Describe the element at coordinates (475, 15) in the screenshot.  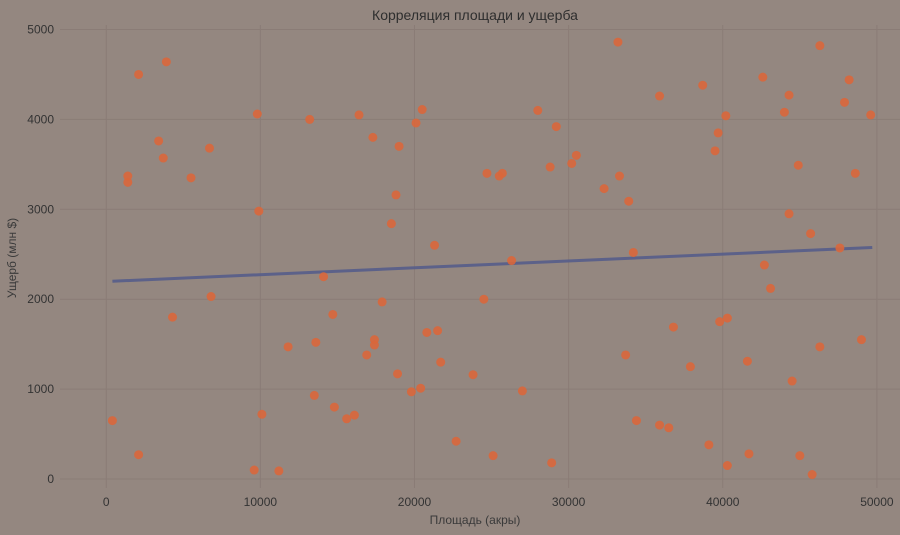
I see `chart-title: Корреляция площади и ущерба` at that location.